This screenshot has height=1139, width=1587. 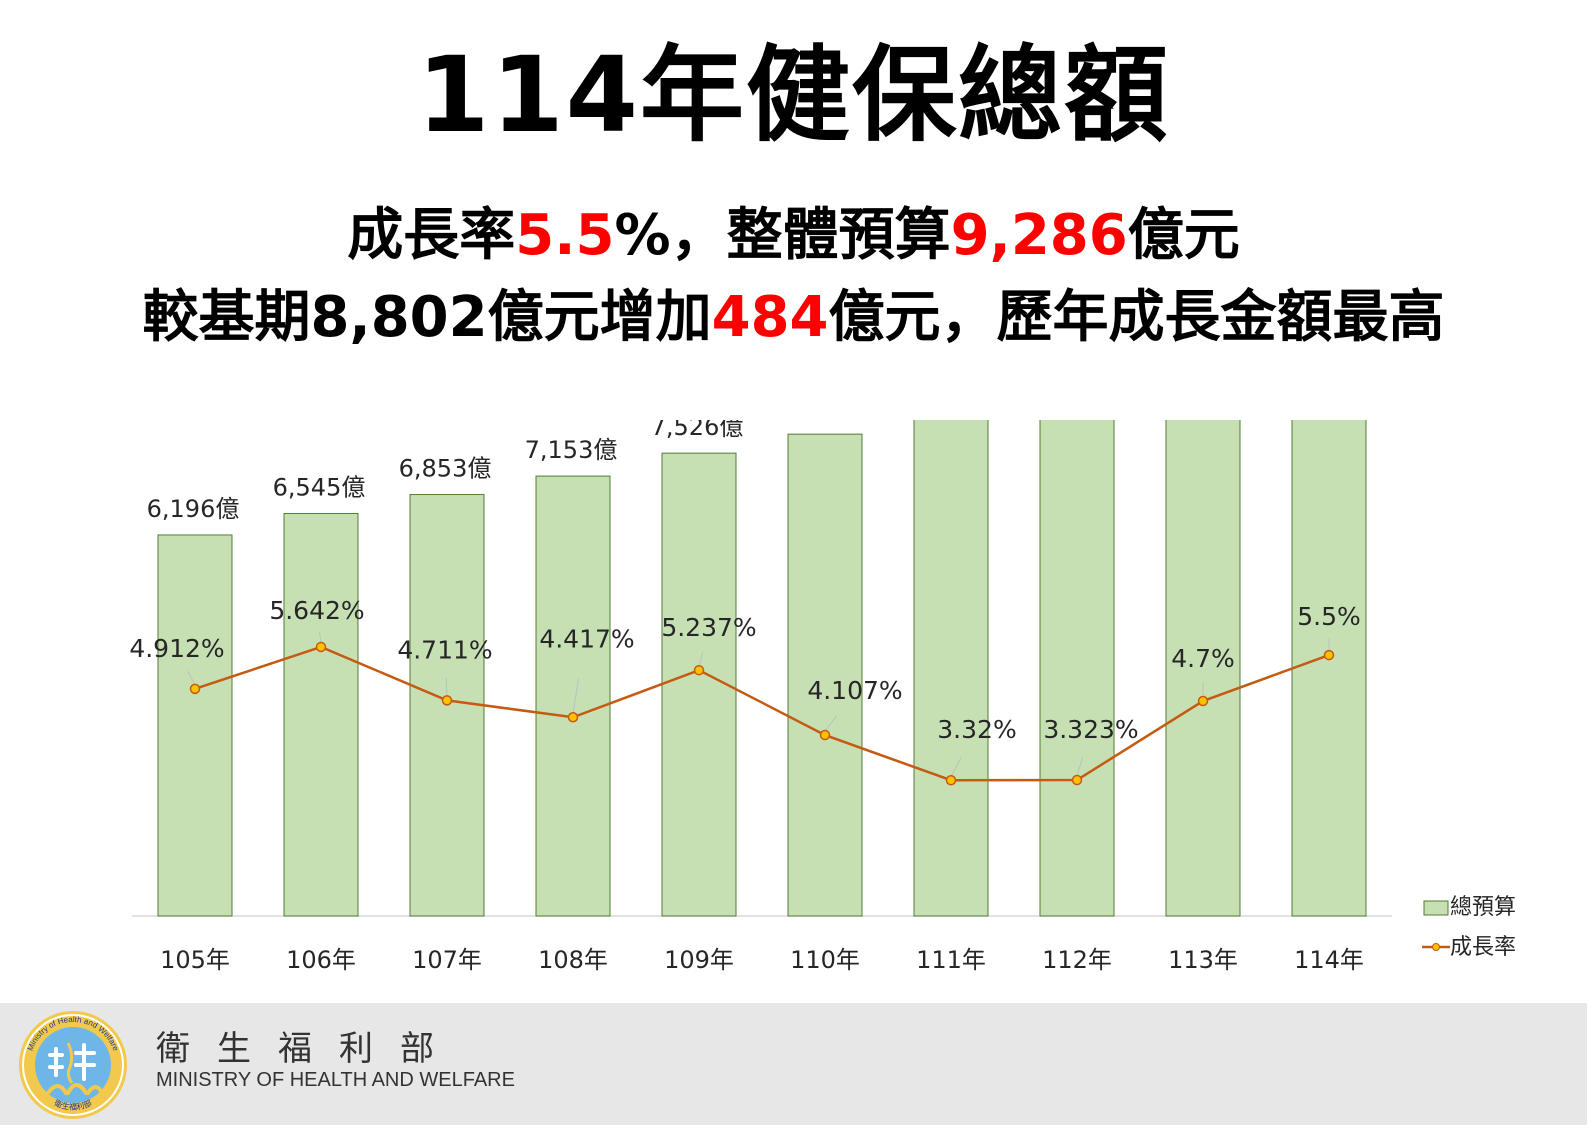 What do you see at coordinates (445, 469) in the screenshot?
I see `bar-value-label: 6,853億` at bounding box center [445, 469].